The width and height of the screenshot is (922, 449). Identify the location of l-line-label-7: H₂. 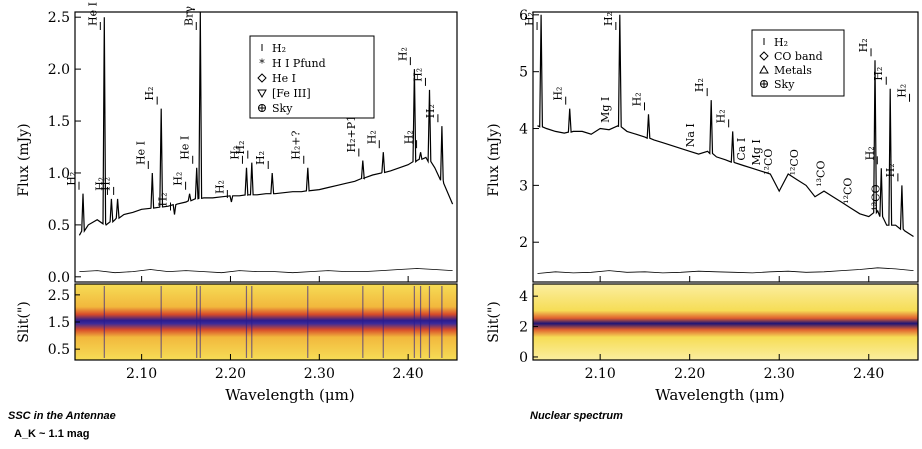
(178, 179).